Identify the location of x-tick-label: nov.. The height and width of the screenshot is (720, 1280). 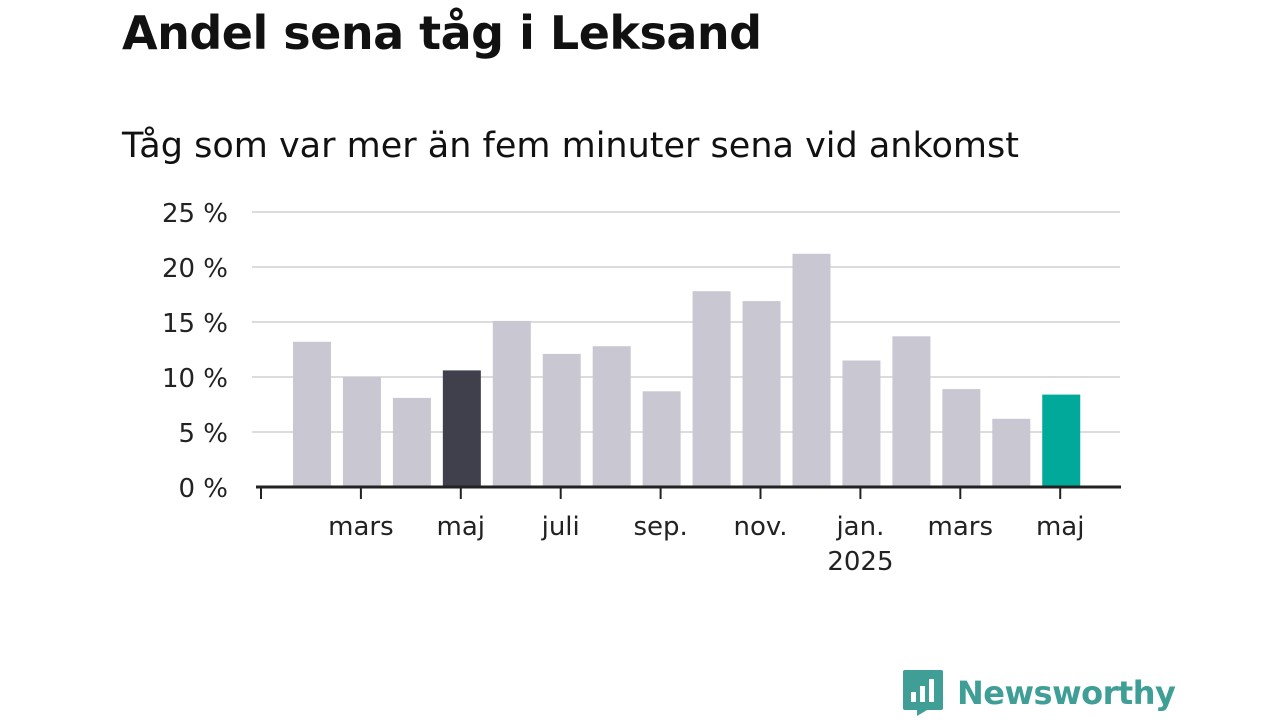
(760, 527).